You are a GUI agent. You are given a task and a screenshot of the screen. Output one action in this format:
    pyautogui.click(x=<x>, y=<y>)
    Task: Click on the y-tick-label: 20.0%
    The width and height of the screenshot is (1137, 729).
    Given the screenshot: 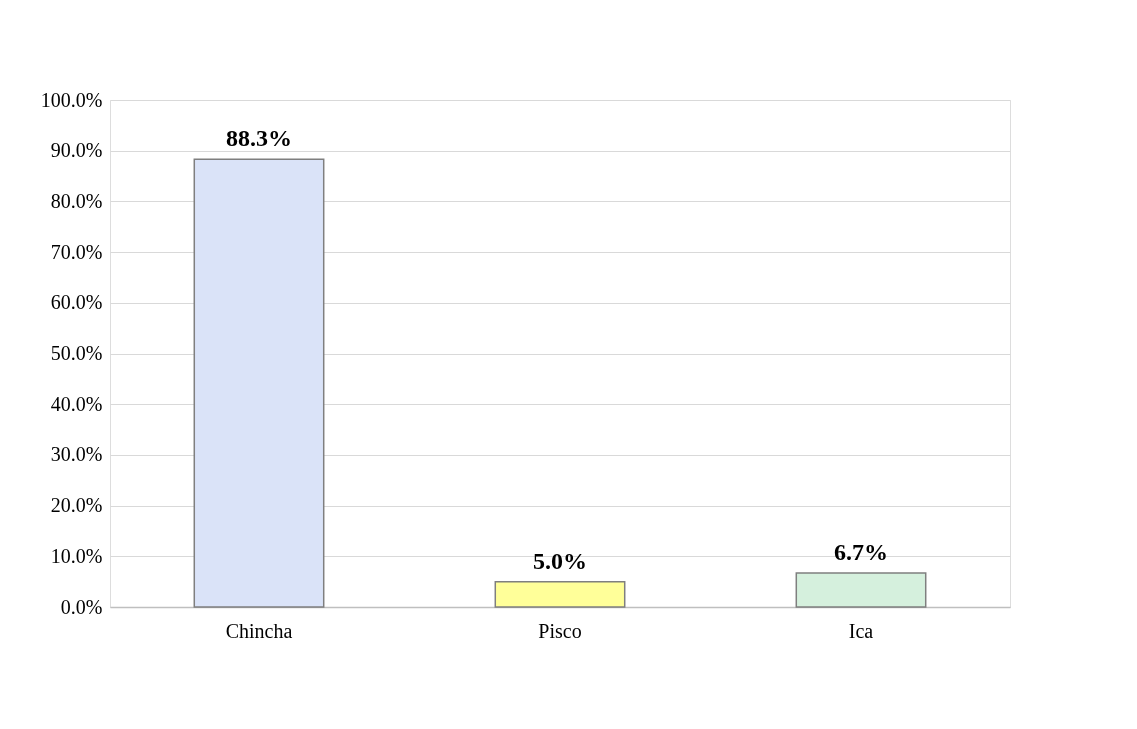 What is the action you would take?
    pyautogui.click(x=76, y=505)
    